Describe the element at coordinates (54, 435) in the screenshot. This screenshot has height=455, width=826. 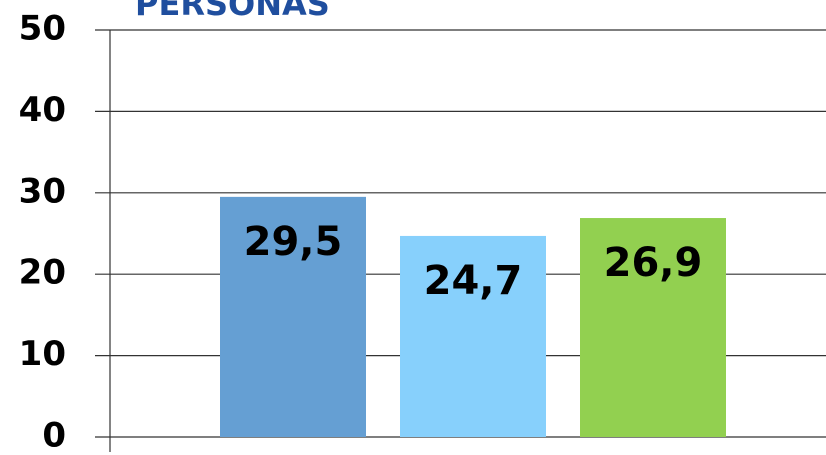
I see `y-tick-label: 0` at that location.